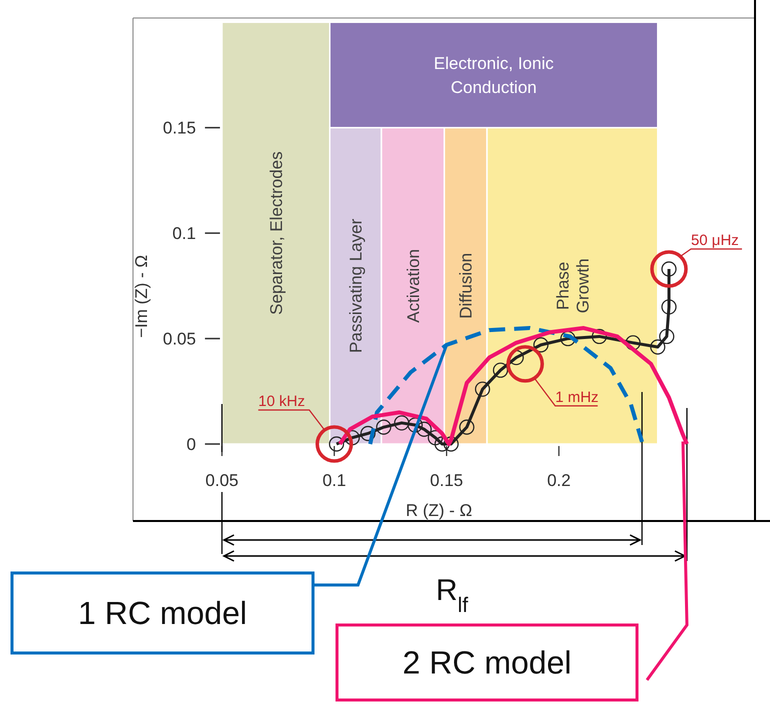 This screenshot has height=708, width=770. What do you see at coordinates (184, 234) in the screenshot?
I see `y-tick-label: 0.1` at bounding box center [184, 234].